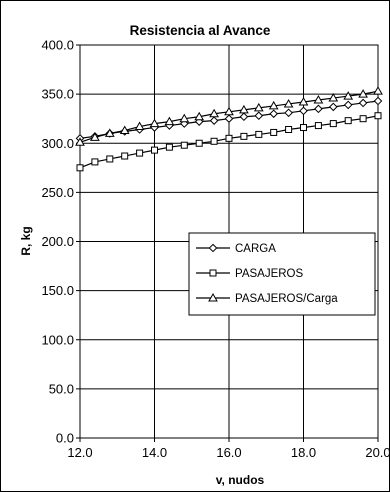 This screenshot has width=390, height=492. I want to click on y-tick-label: 0.0, so click(65, 438).